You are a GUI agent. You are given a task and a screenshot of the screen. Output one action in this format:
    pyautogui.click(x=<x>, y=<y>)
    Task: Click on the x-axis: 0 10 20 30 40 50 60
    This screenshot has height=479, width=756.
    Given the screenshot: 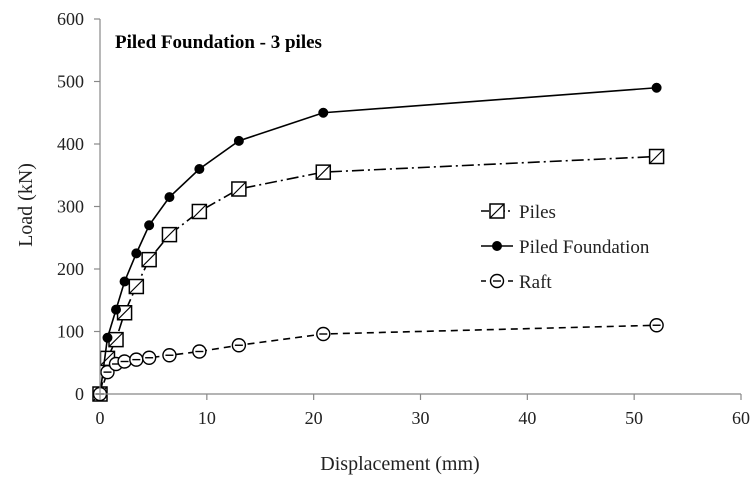 What is the action you would take?
    pyautogui.click(x=423, y=410)
    